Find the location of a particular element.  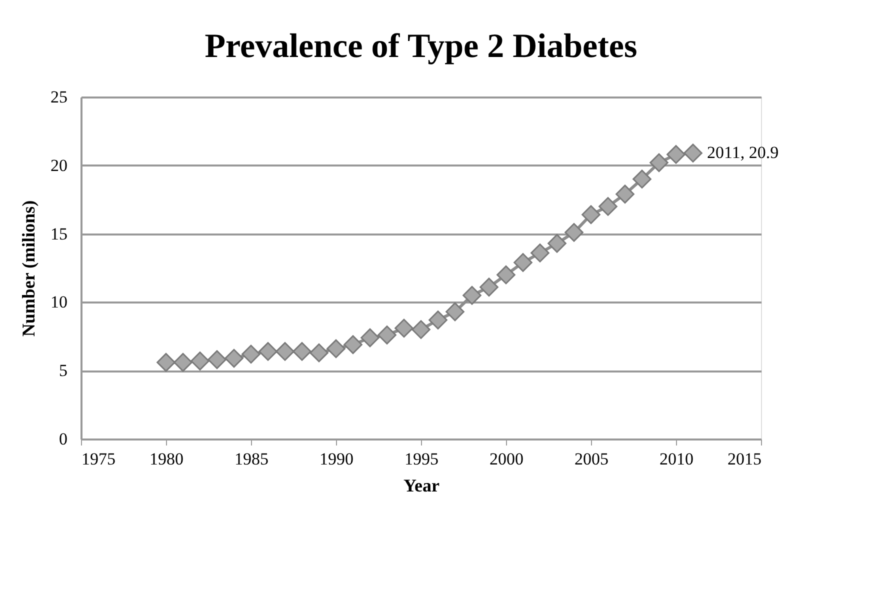

x-tick-label: 1985 is located at coordinates (251, 459).